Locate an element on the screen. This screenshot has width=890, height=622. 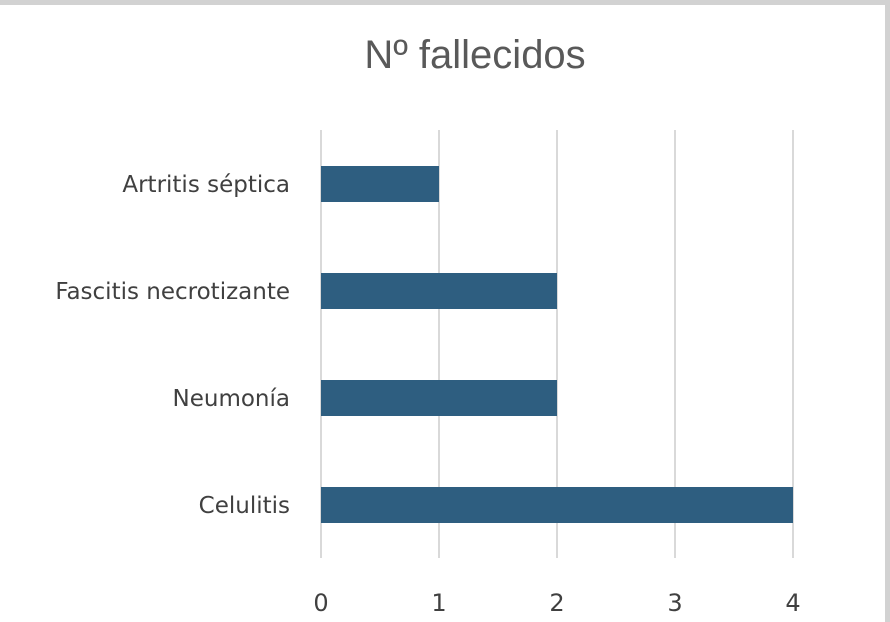
x-tick-label: 4 is located at coordinates (792, 603).